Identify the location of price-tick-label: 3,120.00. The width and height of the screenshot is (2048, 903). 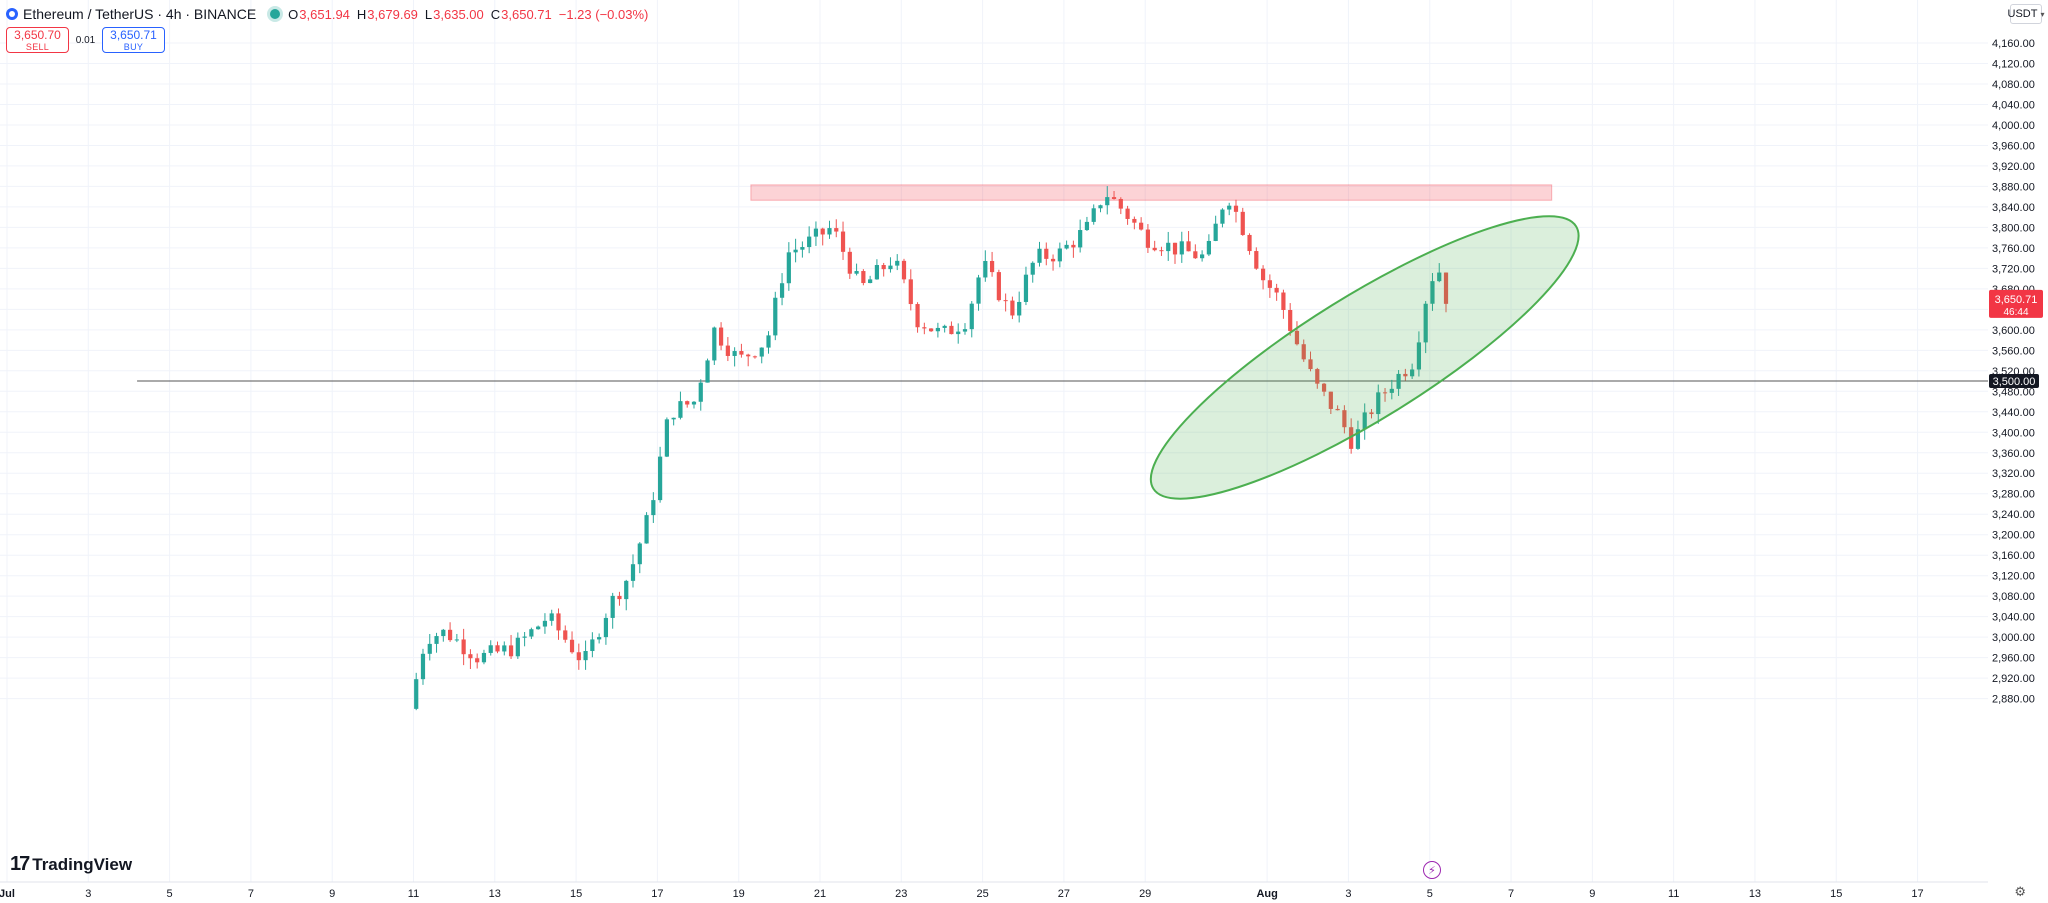
(2013, 577).